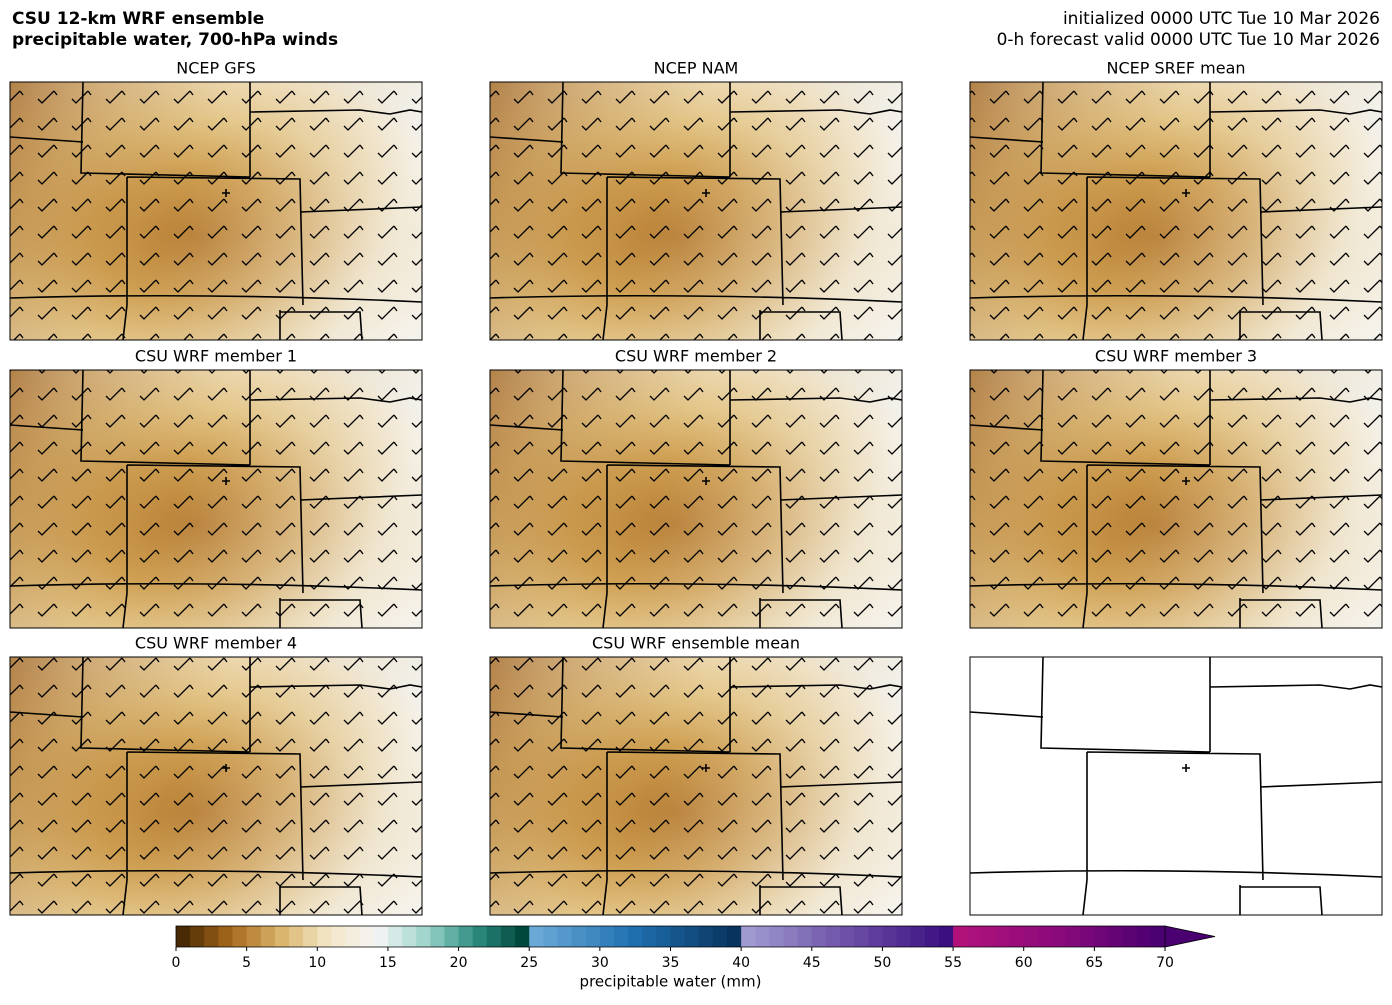  What do you see at coordinates (696, 643) in the screenshot?
I see `panel-title: CSU WRF ensemble mean` at bounding box center [696, 643].